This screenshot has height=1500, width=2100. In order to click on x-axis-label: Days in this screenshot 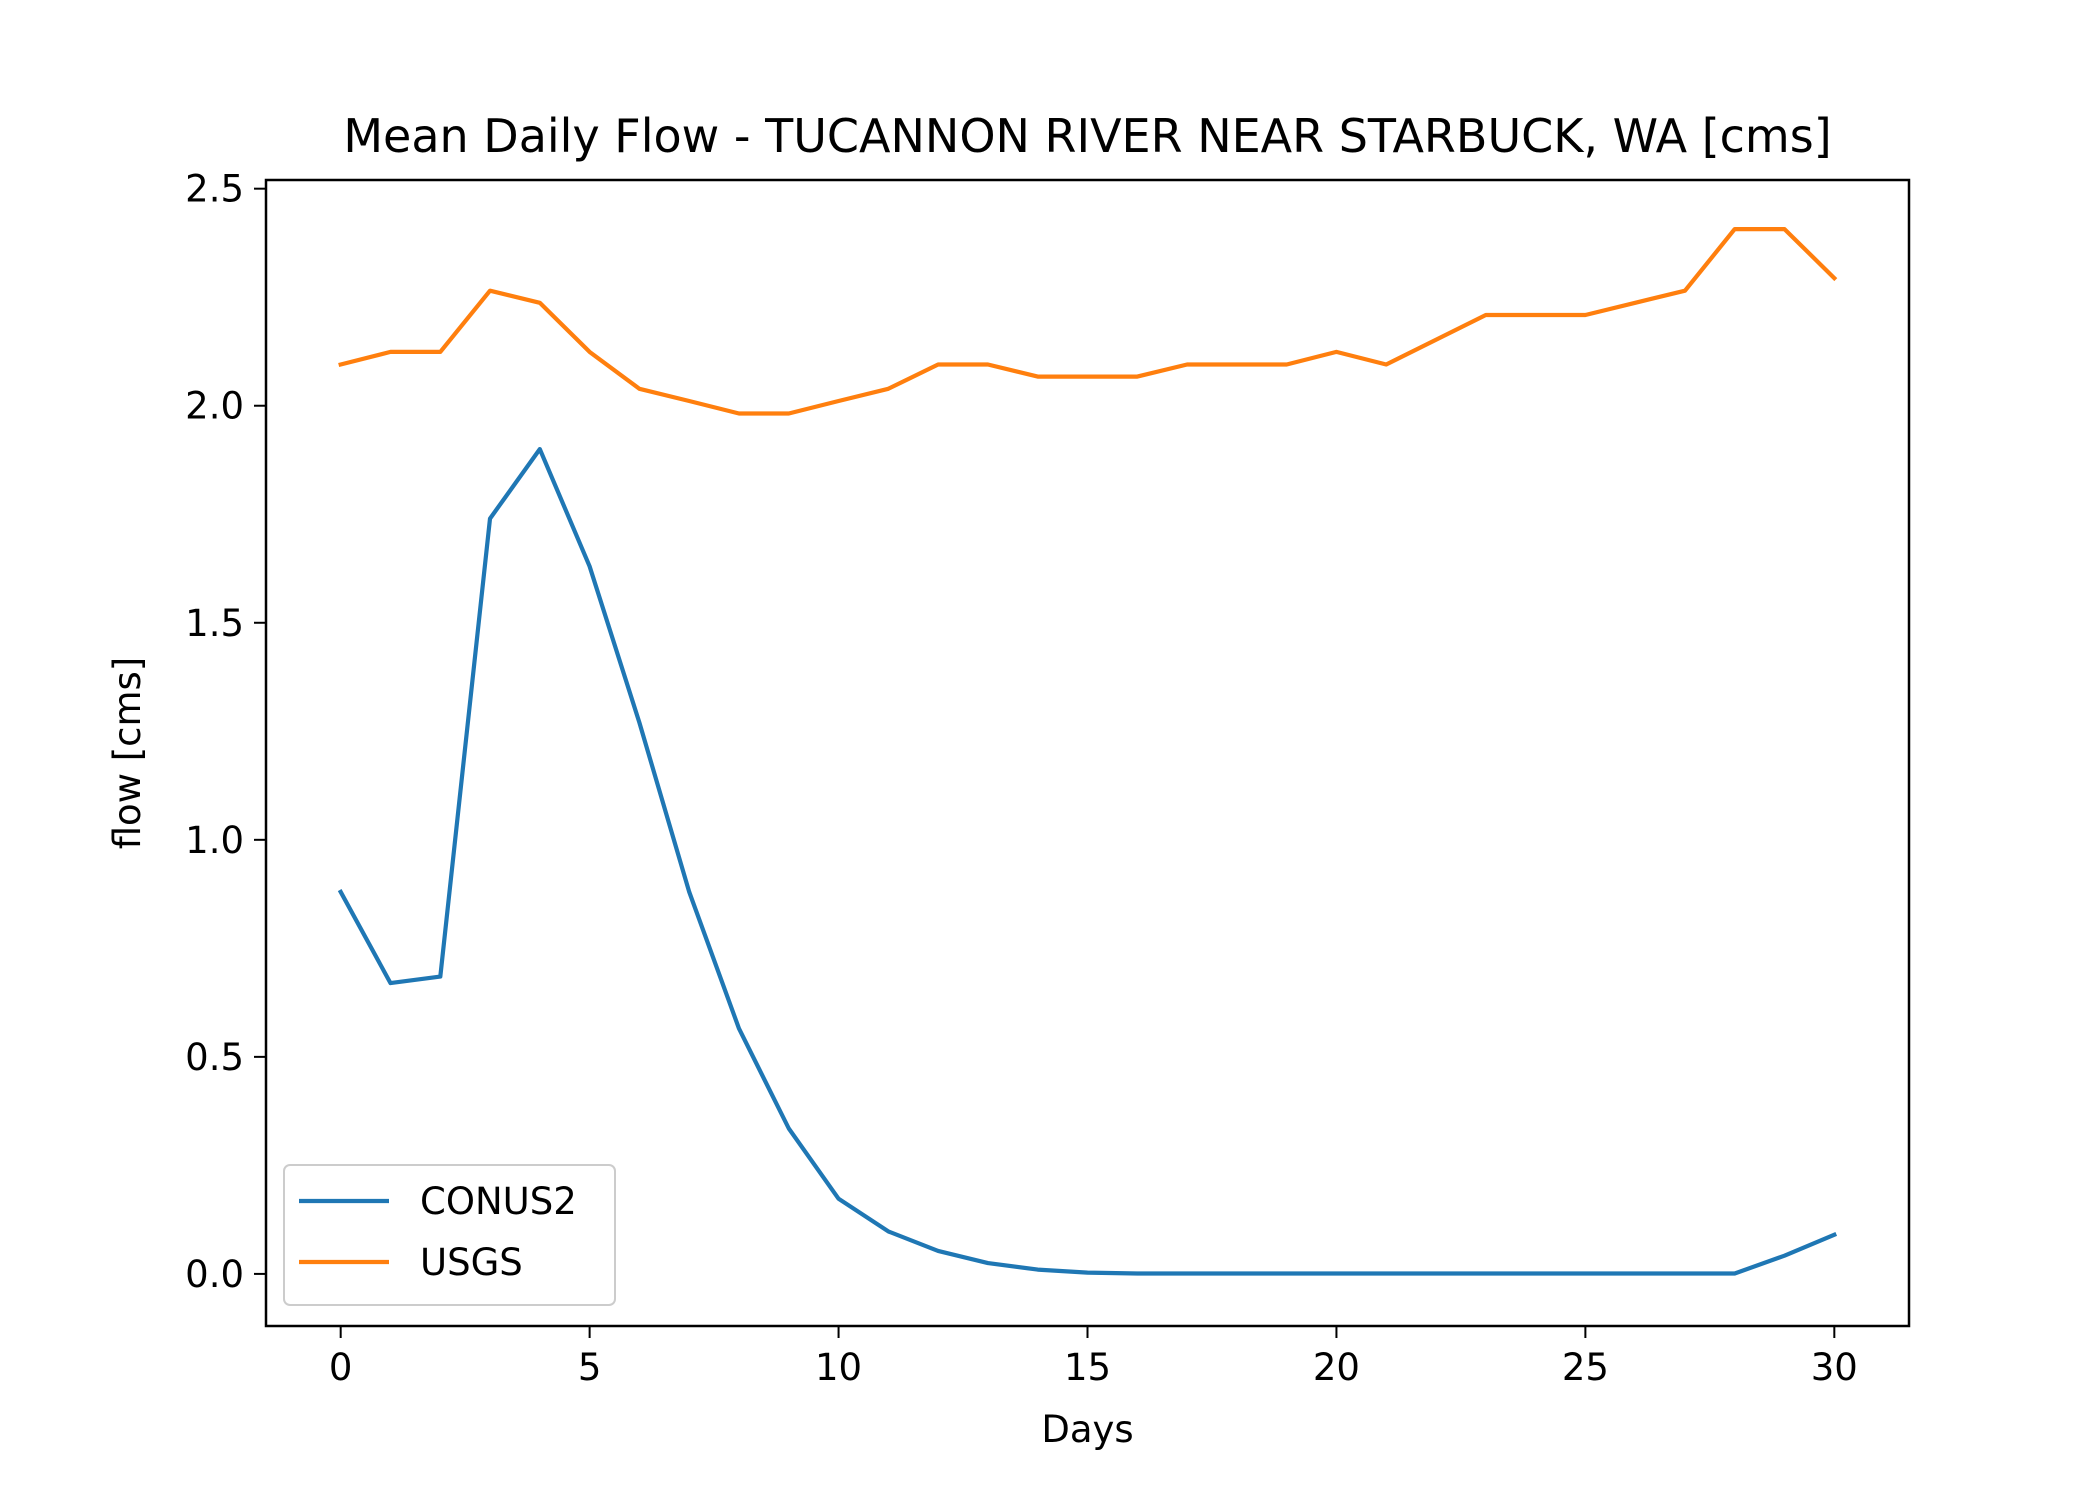, I will do `click(1087, 1429)`.